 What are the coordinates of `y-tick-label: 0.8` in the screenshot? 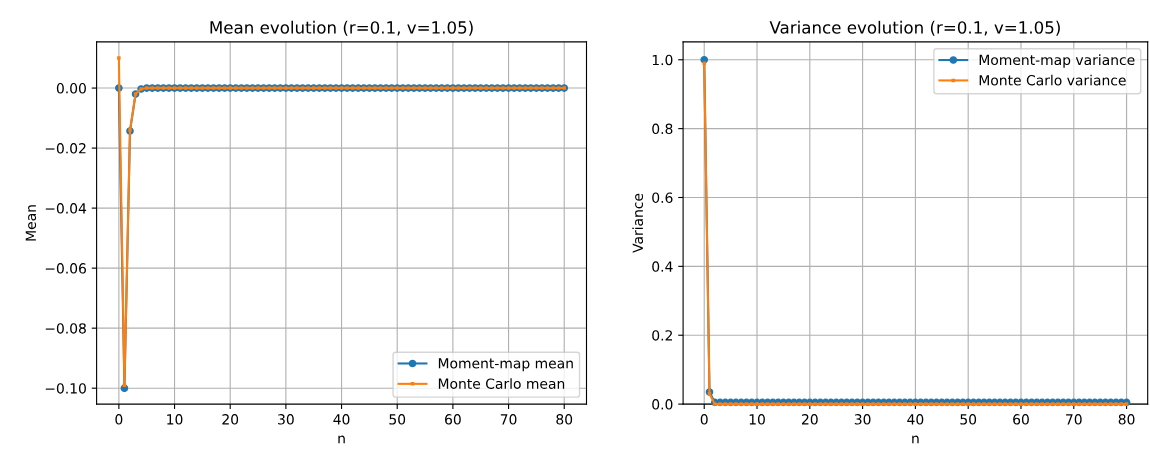 It's located at (662, 129).